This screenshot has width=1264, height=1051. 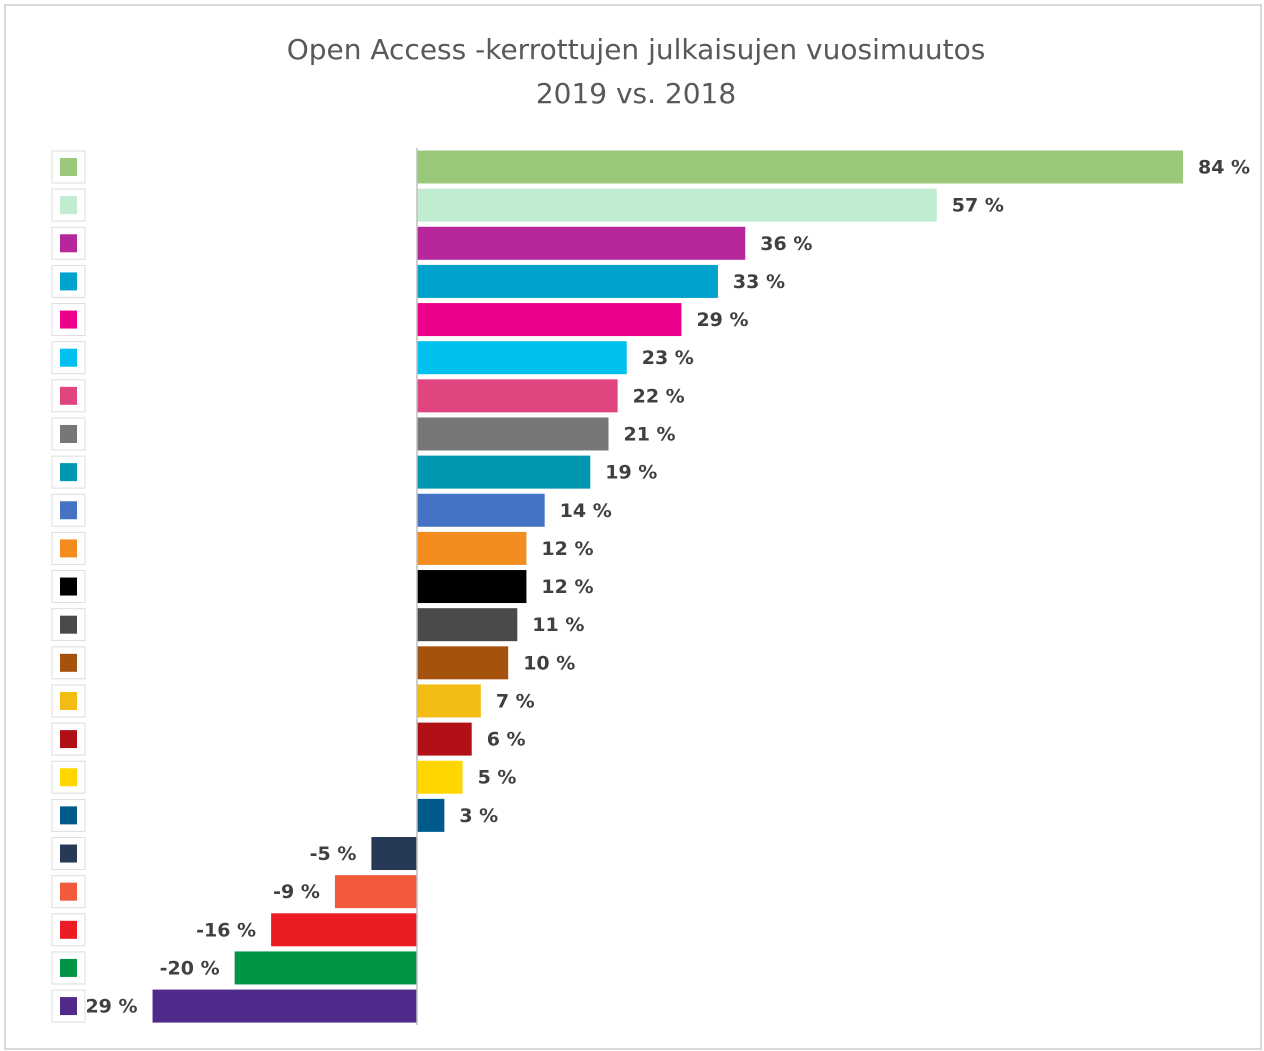 What do you see at coordinates (786, 244) in the screenshot?
I see `value-label: 36 %` at bounding box center [786, 244].